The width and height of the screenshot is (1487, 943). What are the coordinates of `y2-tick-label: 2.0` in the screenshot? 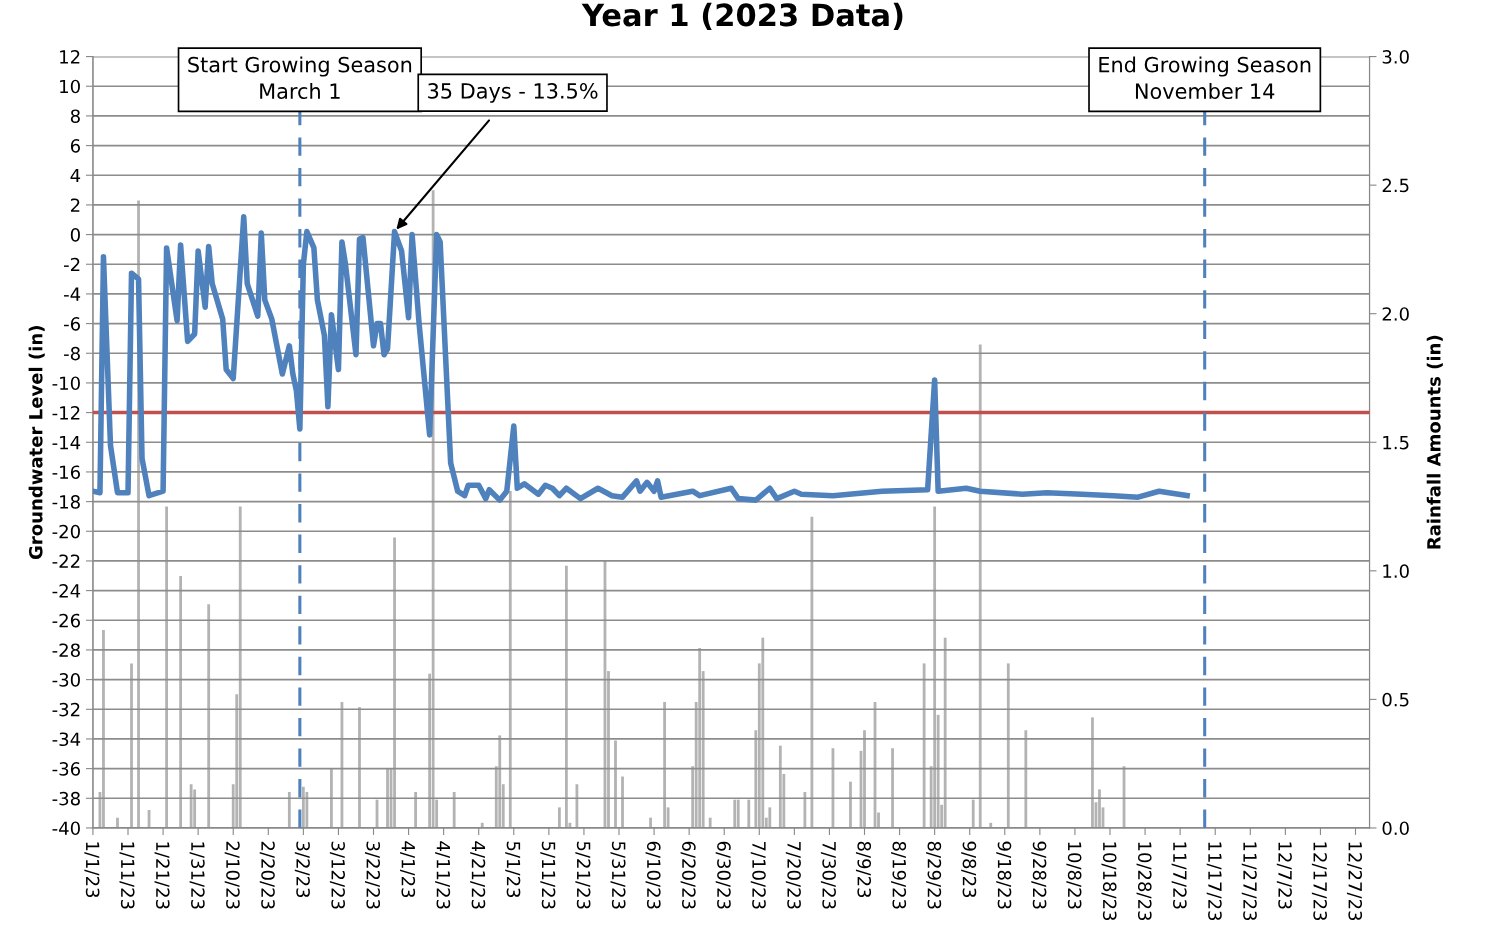 It's located at (1395, 314).